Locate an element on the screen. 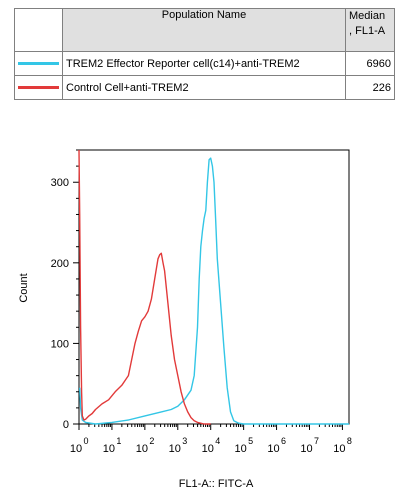  x-axis-label: FL1-A:: FITC-A is located at coordinates (216, 484).